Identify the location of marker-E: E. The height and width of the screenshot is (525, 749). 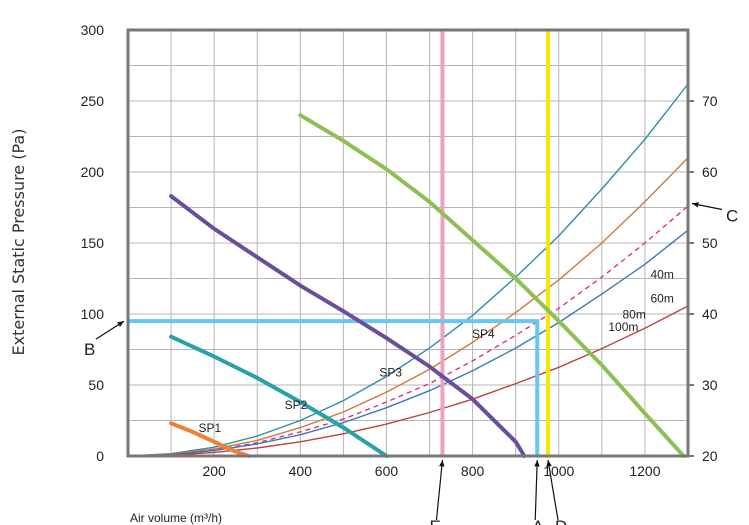
(434, 521).